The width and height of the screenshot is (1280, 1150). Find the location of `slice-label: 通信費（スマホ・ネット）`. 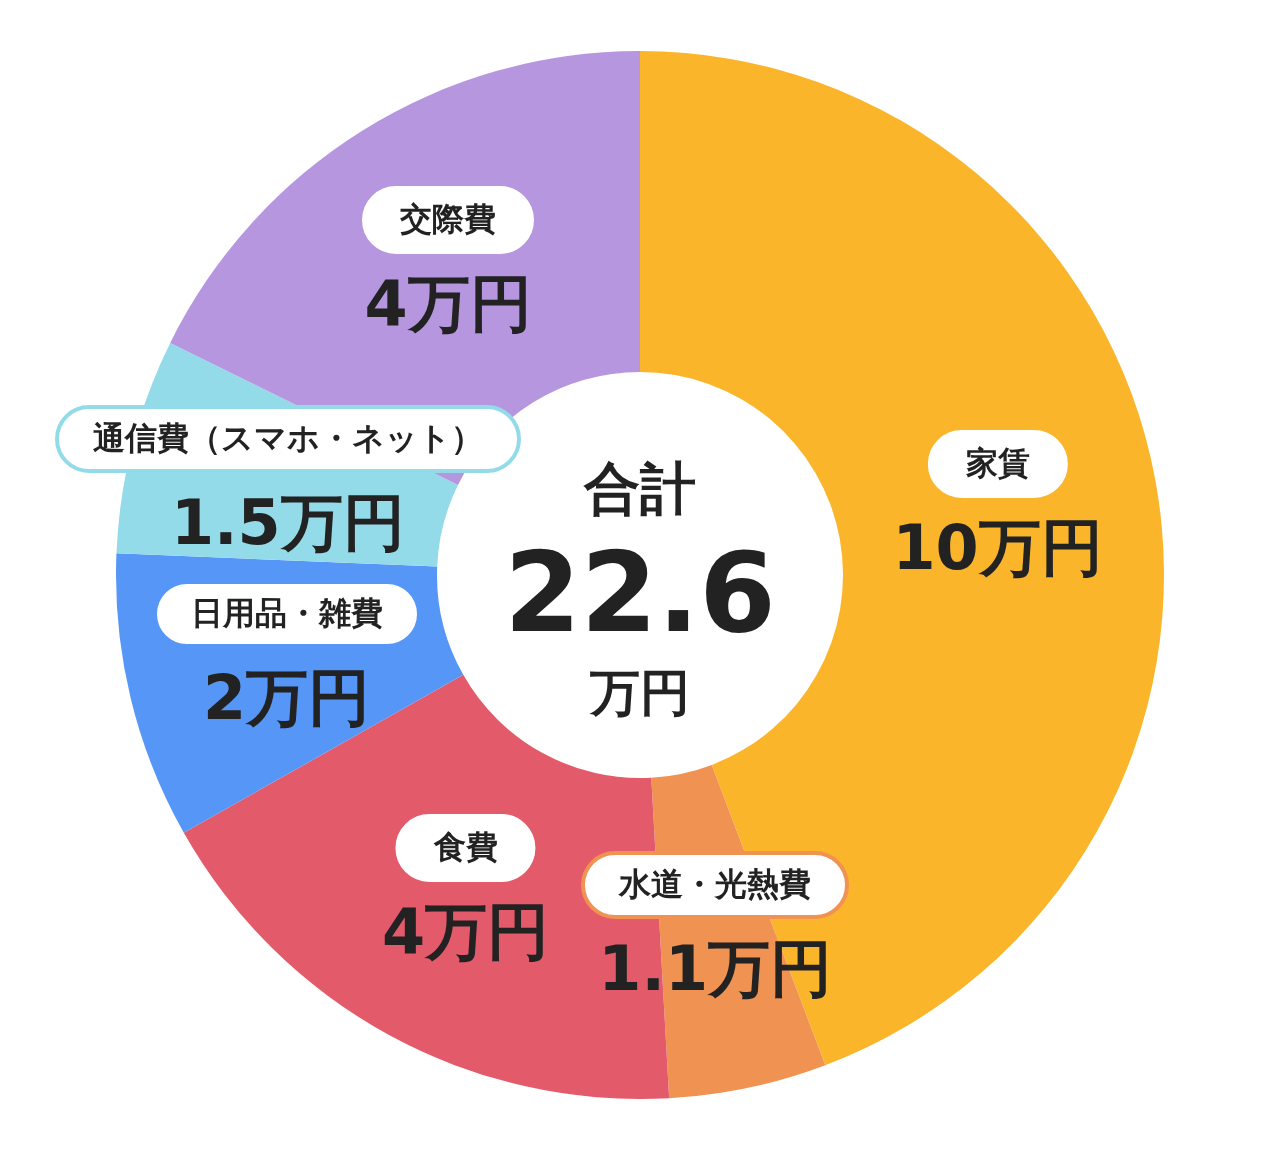

slice-label: 通信費（スマホ・ネット） is located at coordinates (287, 438).